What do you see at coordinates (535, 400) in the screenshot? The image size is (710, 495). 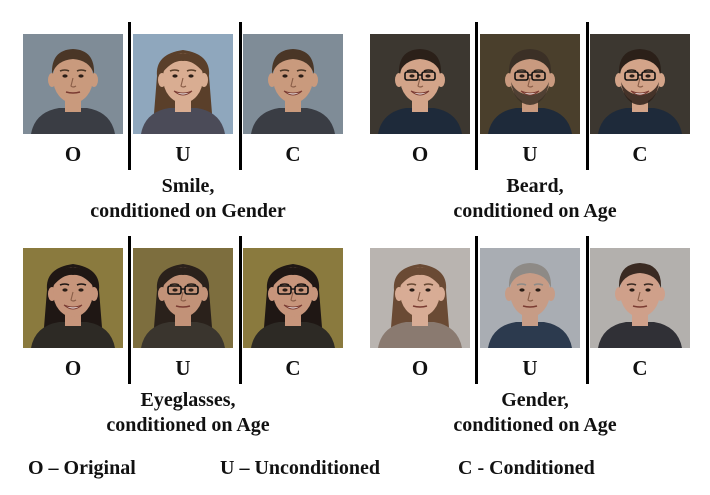 I see `caption-line-1: Gender,` at bounding box center [535, 400].